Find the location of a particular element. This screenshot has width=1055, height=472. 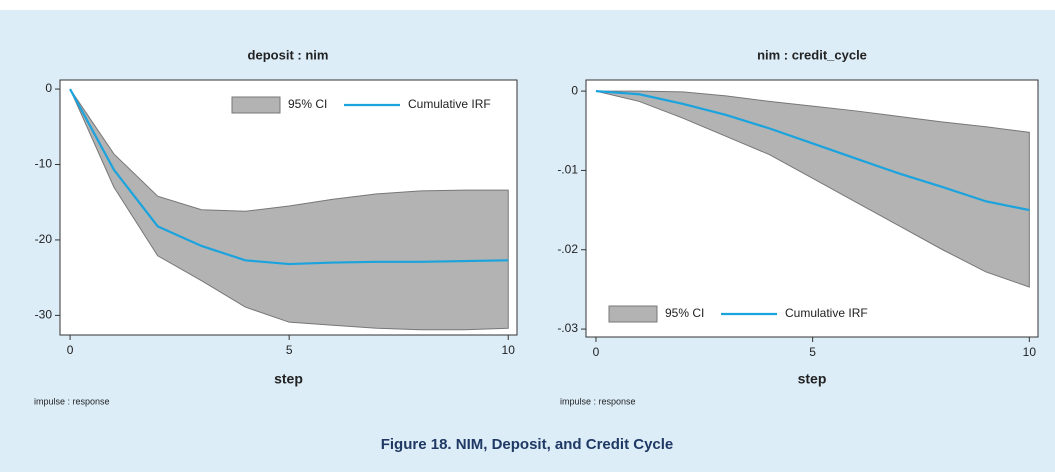

y-tick-label: -20 is located at coordinates (44, 239).